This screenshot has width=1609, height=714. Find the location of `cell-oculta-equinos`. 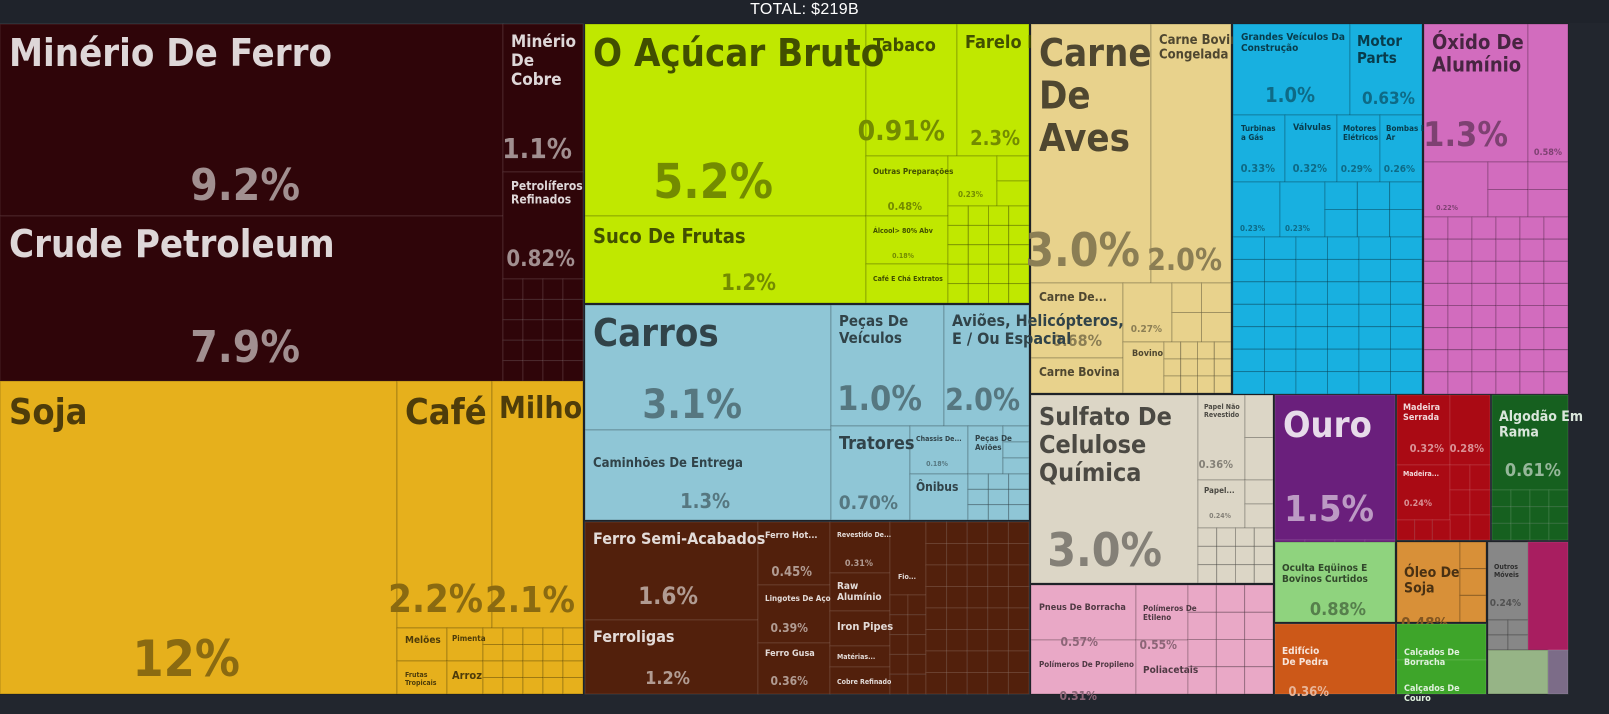

cell-oculta-equinos is located at coordinates (1335, 582).